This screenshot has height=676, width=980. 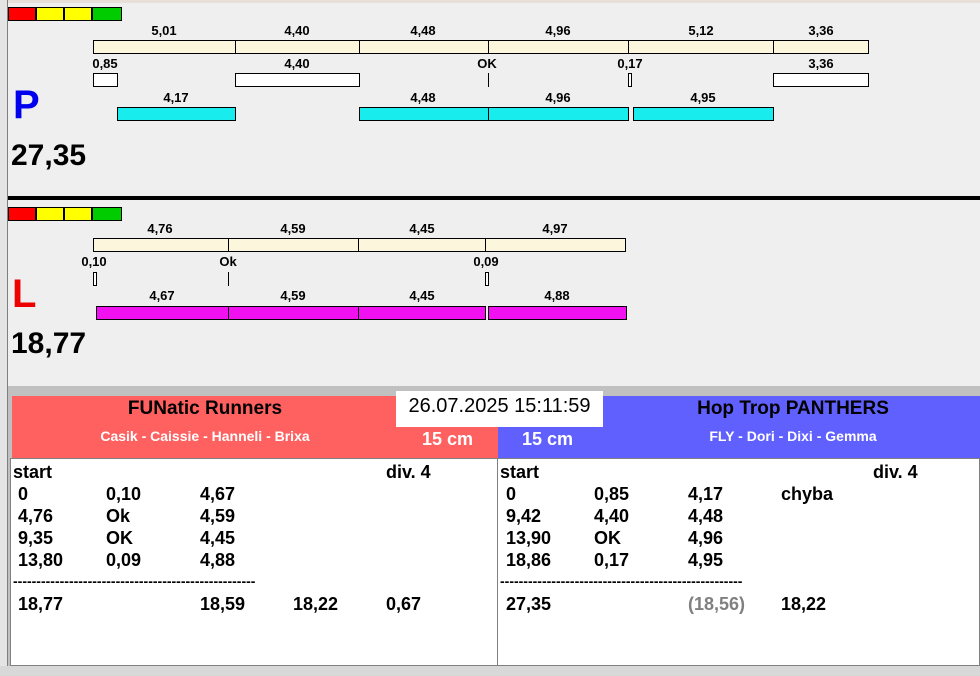 What do you see at coordinates (612, 516) in the screenshot?
I see `table-cell: 4,40` at bounding box center [612, 516].